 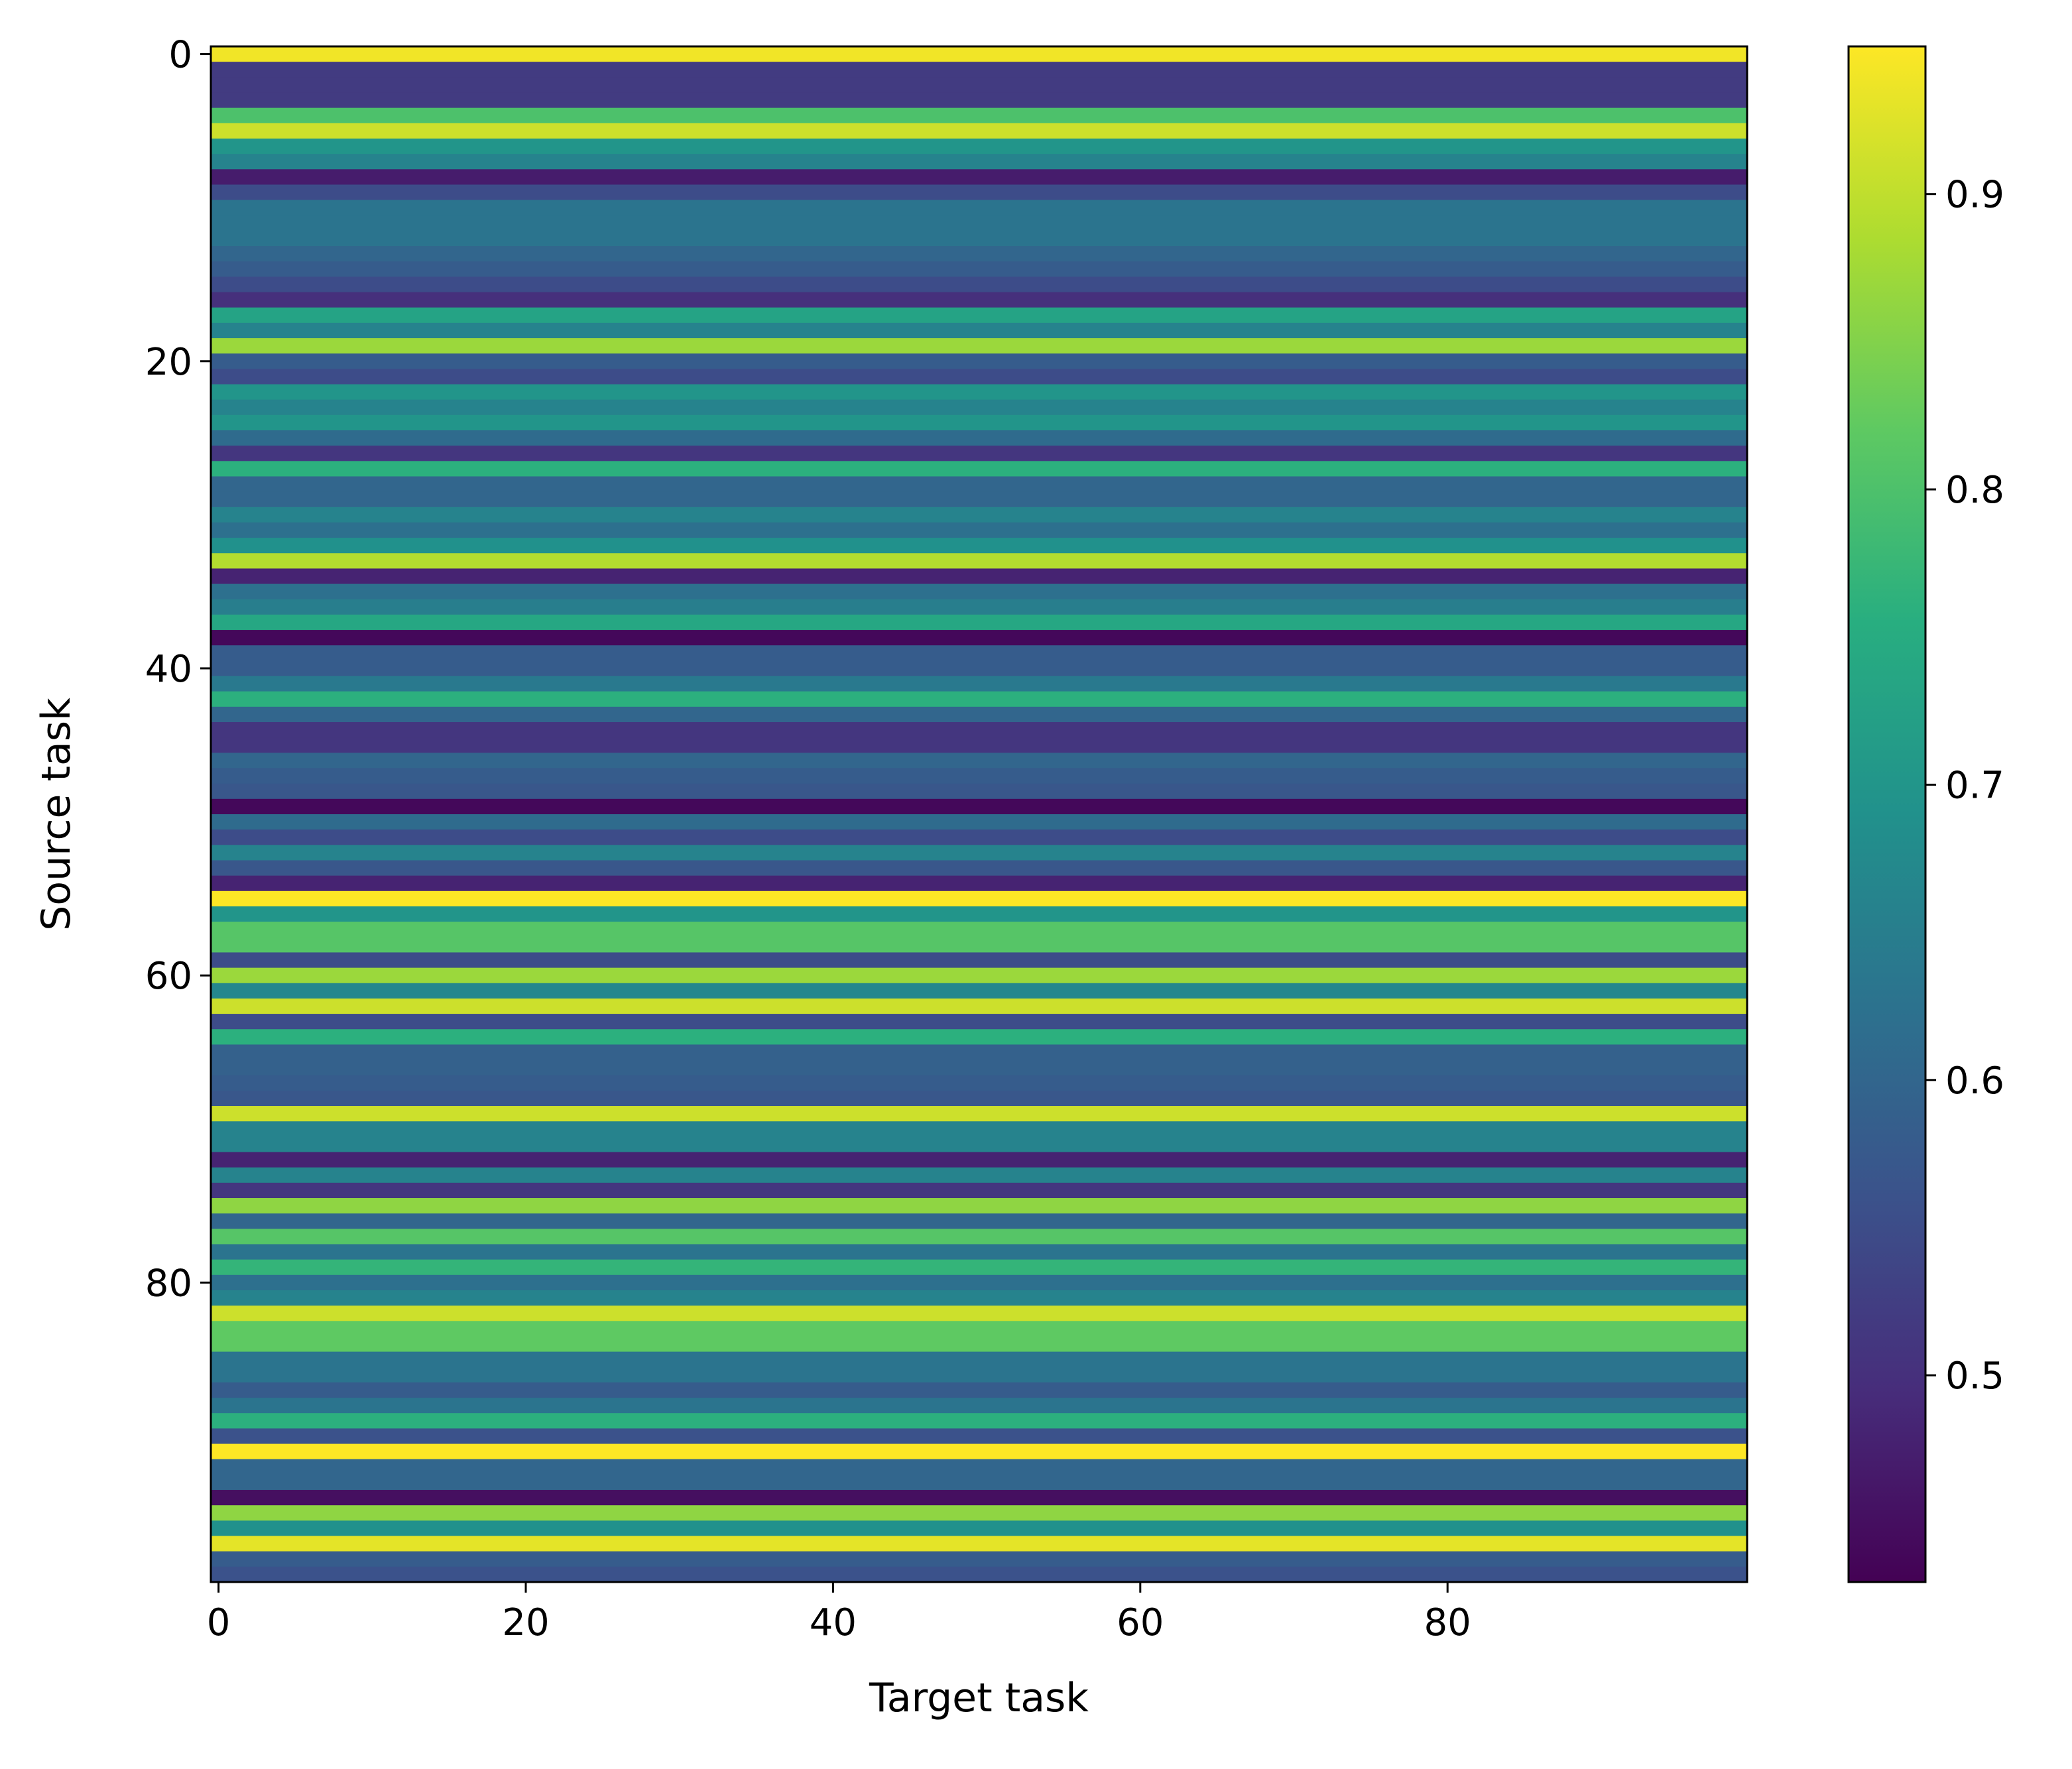 I want to click on colorbar-ticks: 0.5 0.6 0.7 0.8 0.9, so click(x=1964, y=786).